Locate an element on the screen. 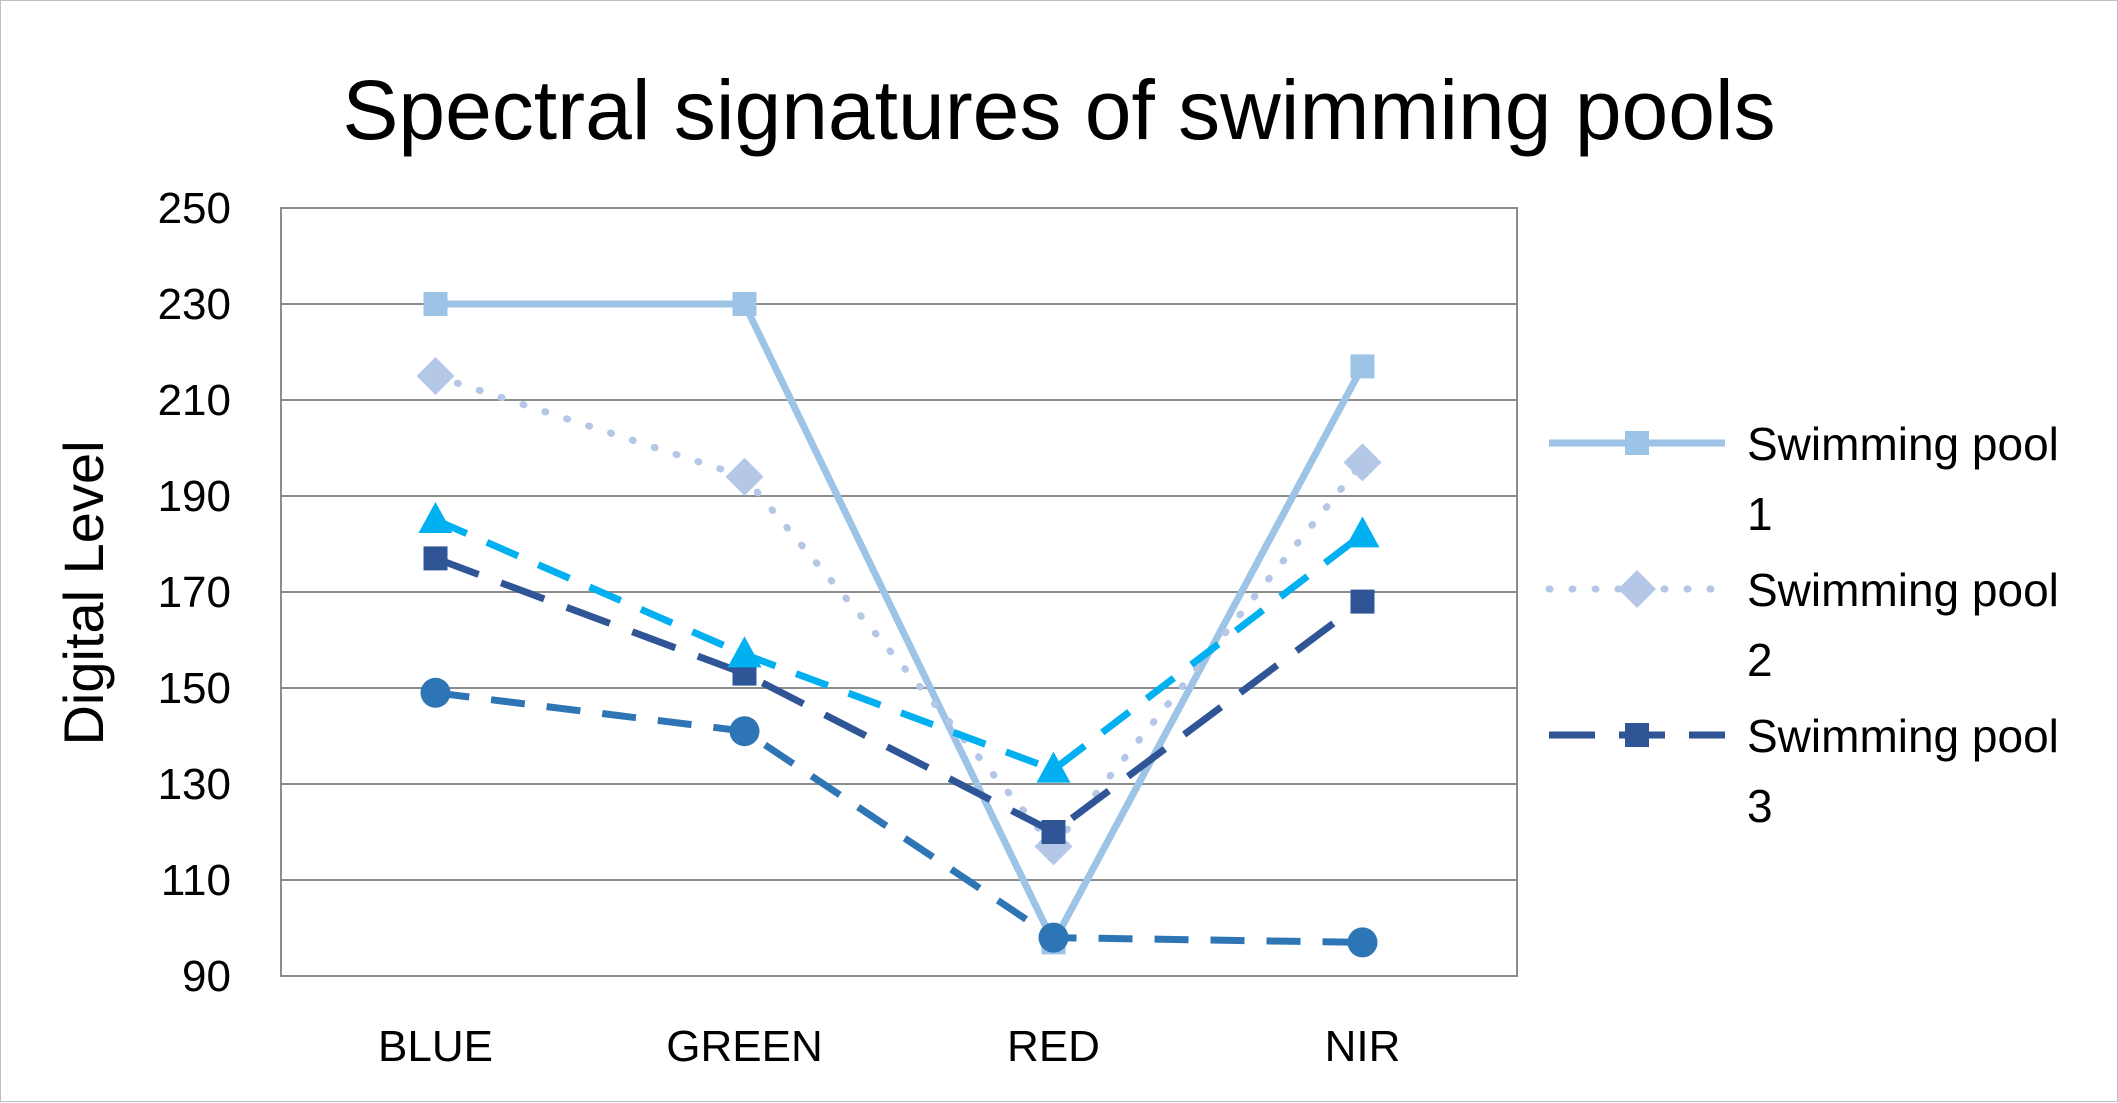 This screenshot has width=2118, height=1103. legend-label: 1 is located at coordinates (1760, 514).